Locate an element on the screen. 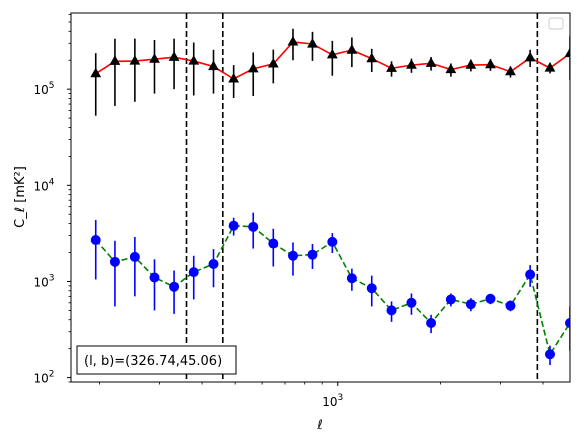 This screenshot has width=580, height=441. y-tick-label: 10⁵ is located at coordinates (43, 89).